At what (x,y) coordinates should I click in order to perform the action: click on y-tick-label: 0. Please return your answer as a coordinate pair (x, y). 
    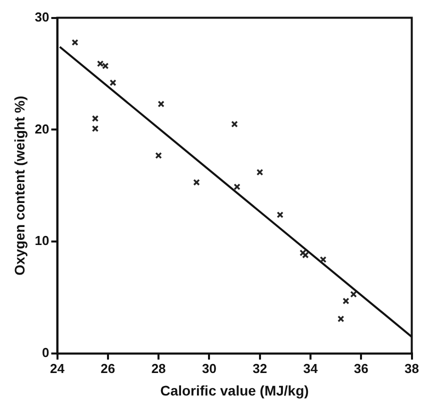
    Looking at the image, I should click on (46, 352).